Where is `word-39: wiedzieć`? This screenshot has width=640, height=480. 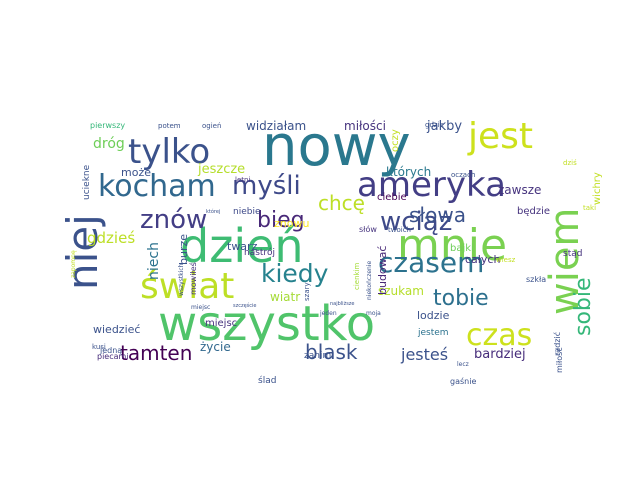
word-39: wiedzieć is located at coordinates (116, 329).